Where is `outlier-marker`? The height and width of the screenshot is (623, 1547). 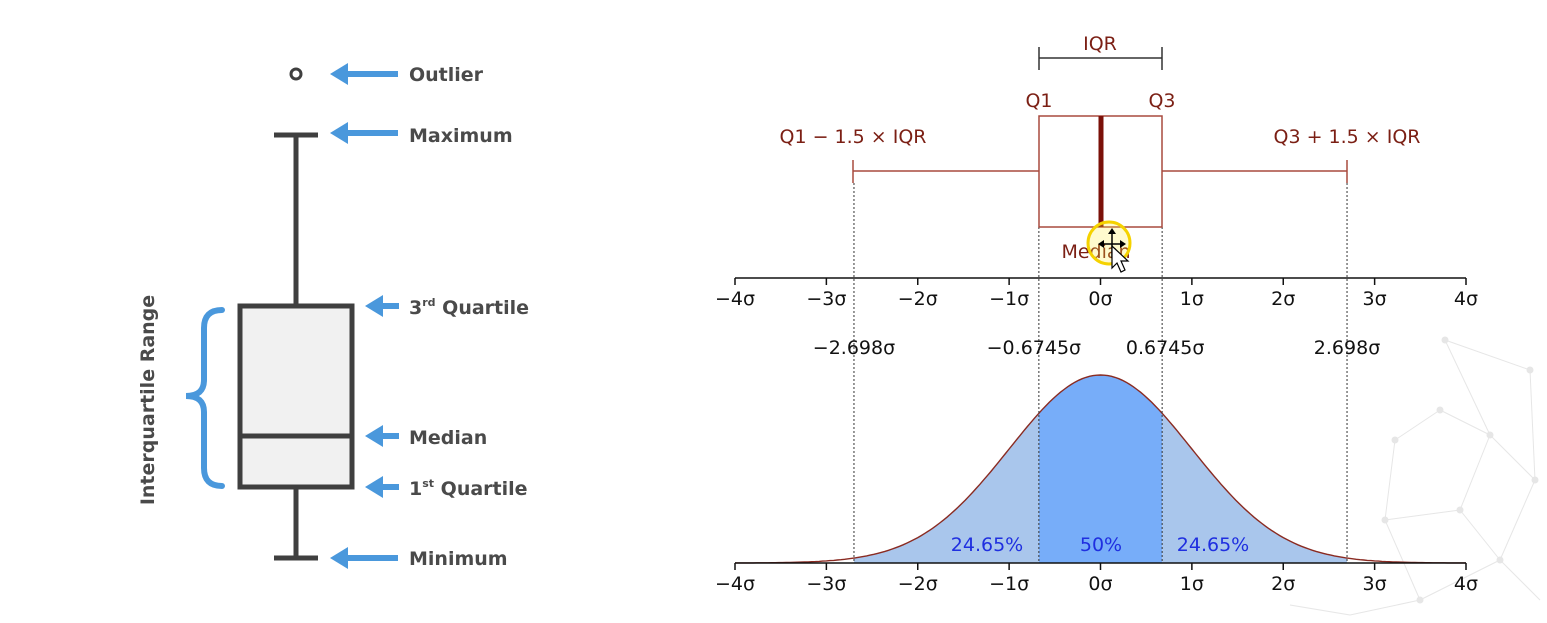
outlier-marker is located at coordinates (296, 74).